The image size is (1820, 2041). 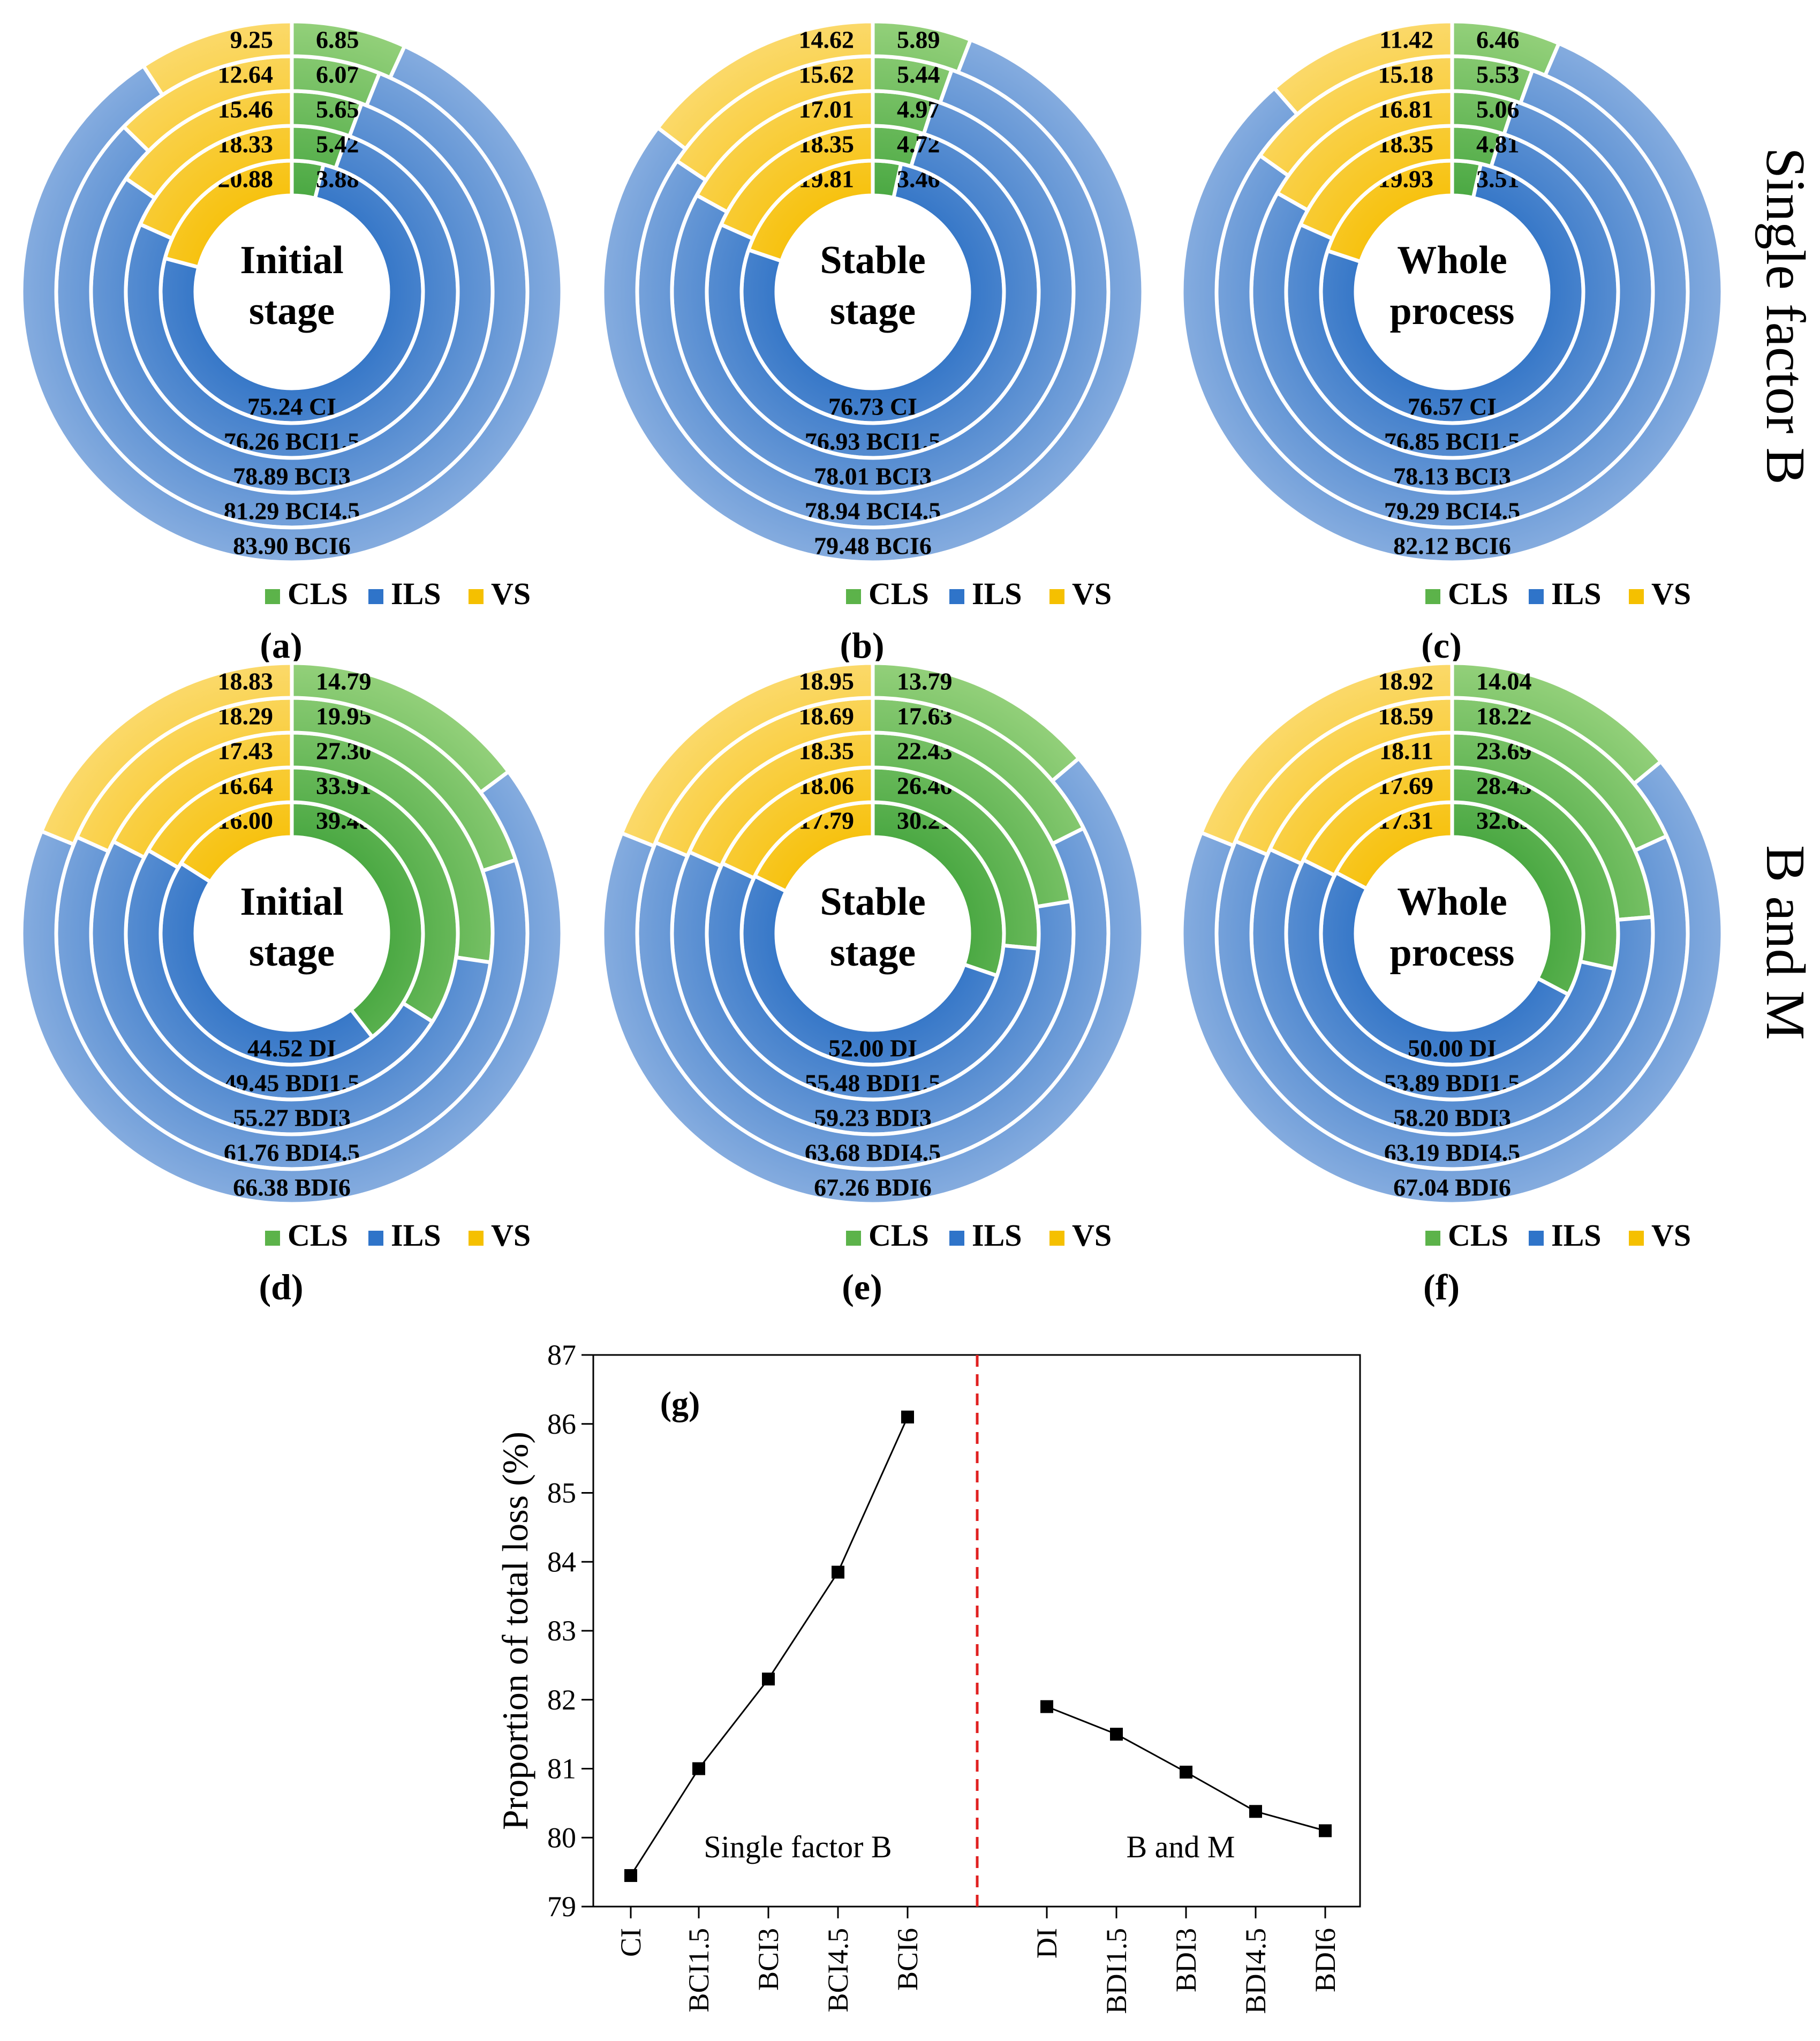 I want to click on ils-value-label: 58.20 BDI3, so click(x=1452, y=1118).